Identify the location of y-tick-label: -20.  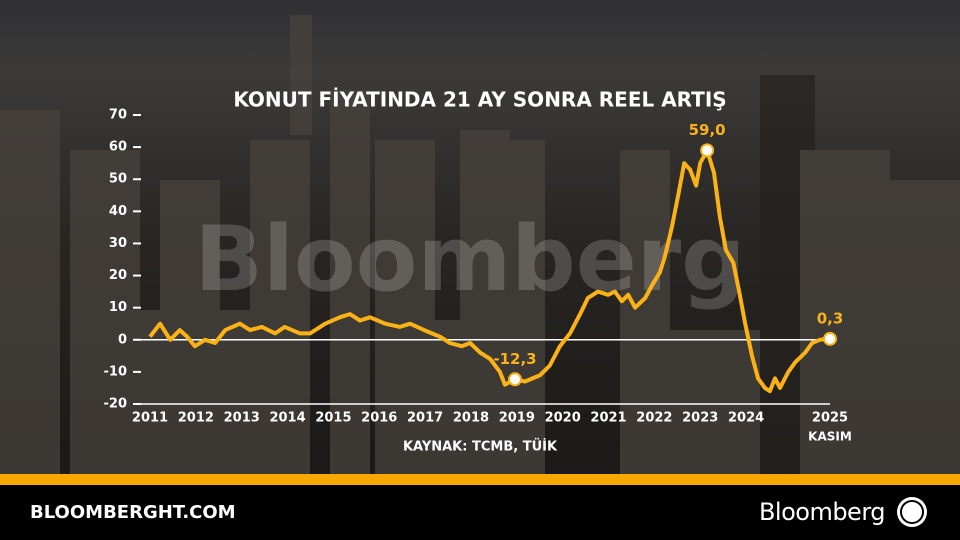
(116, 404).